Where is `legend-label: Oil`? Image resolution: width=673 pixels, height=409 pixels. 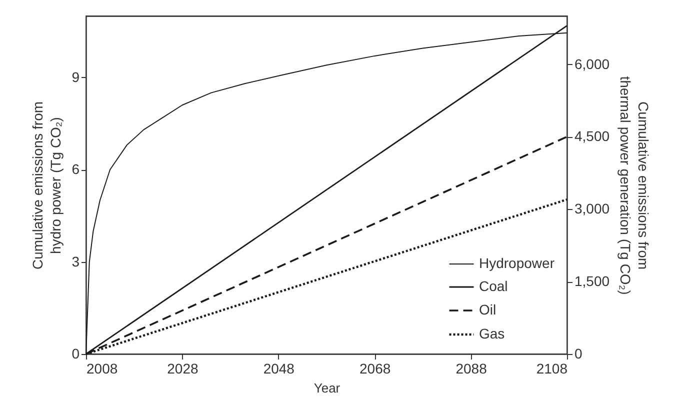 legend-label: Oil is located at coordinates (487, 310).